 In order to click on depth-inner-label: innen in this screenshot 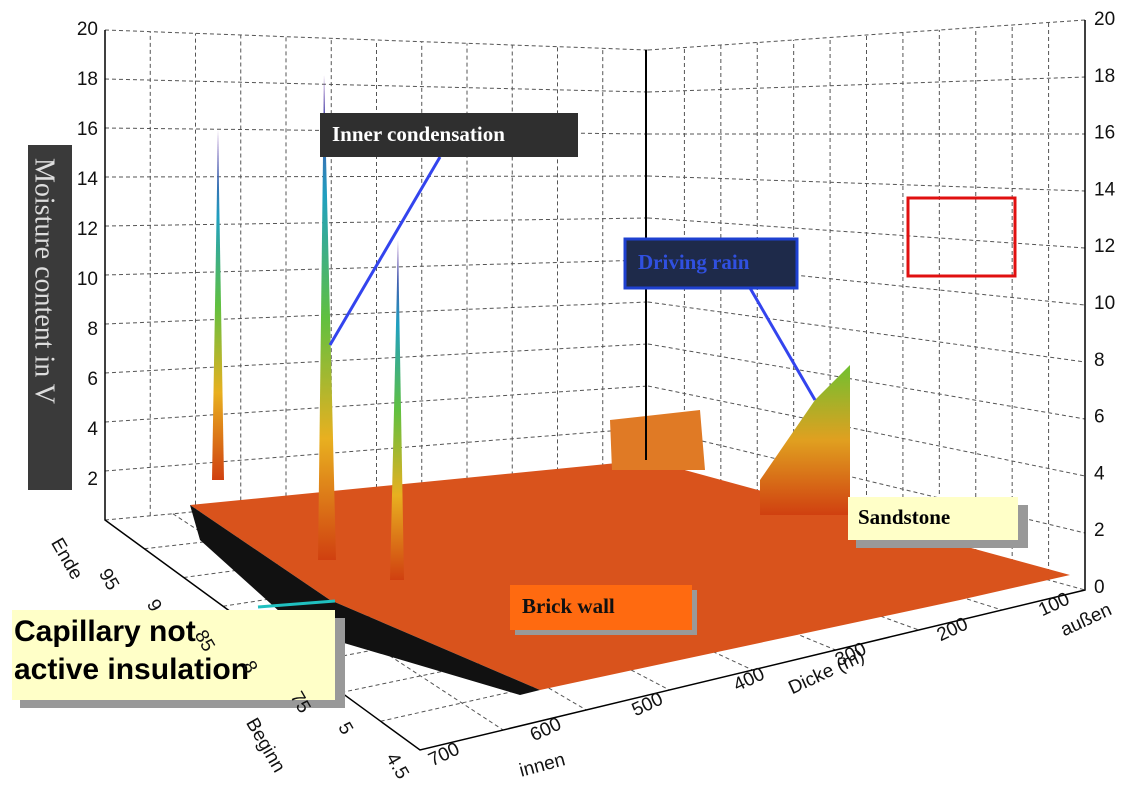, I will do `click(542, 765)`.